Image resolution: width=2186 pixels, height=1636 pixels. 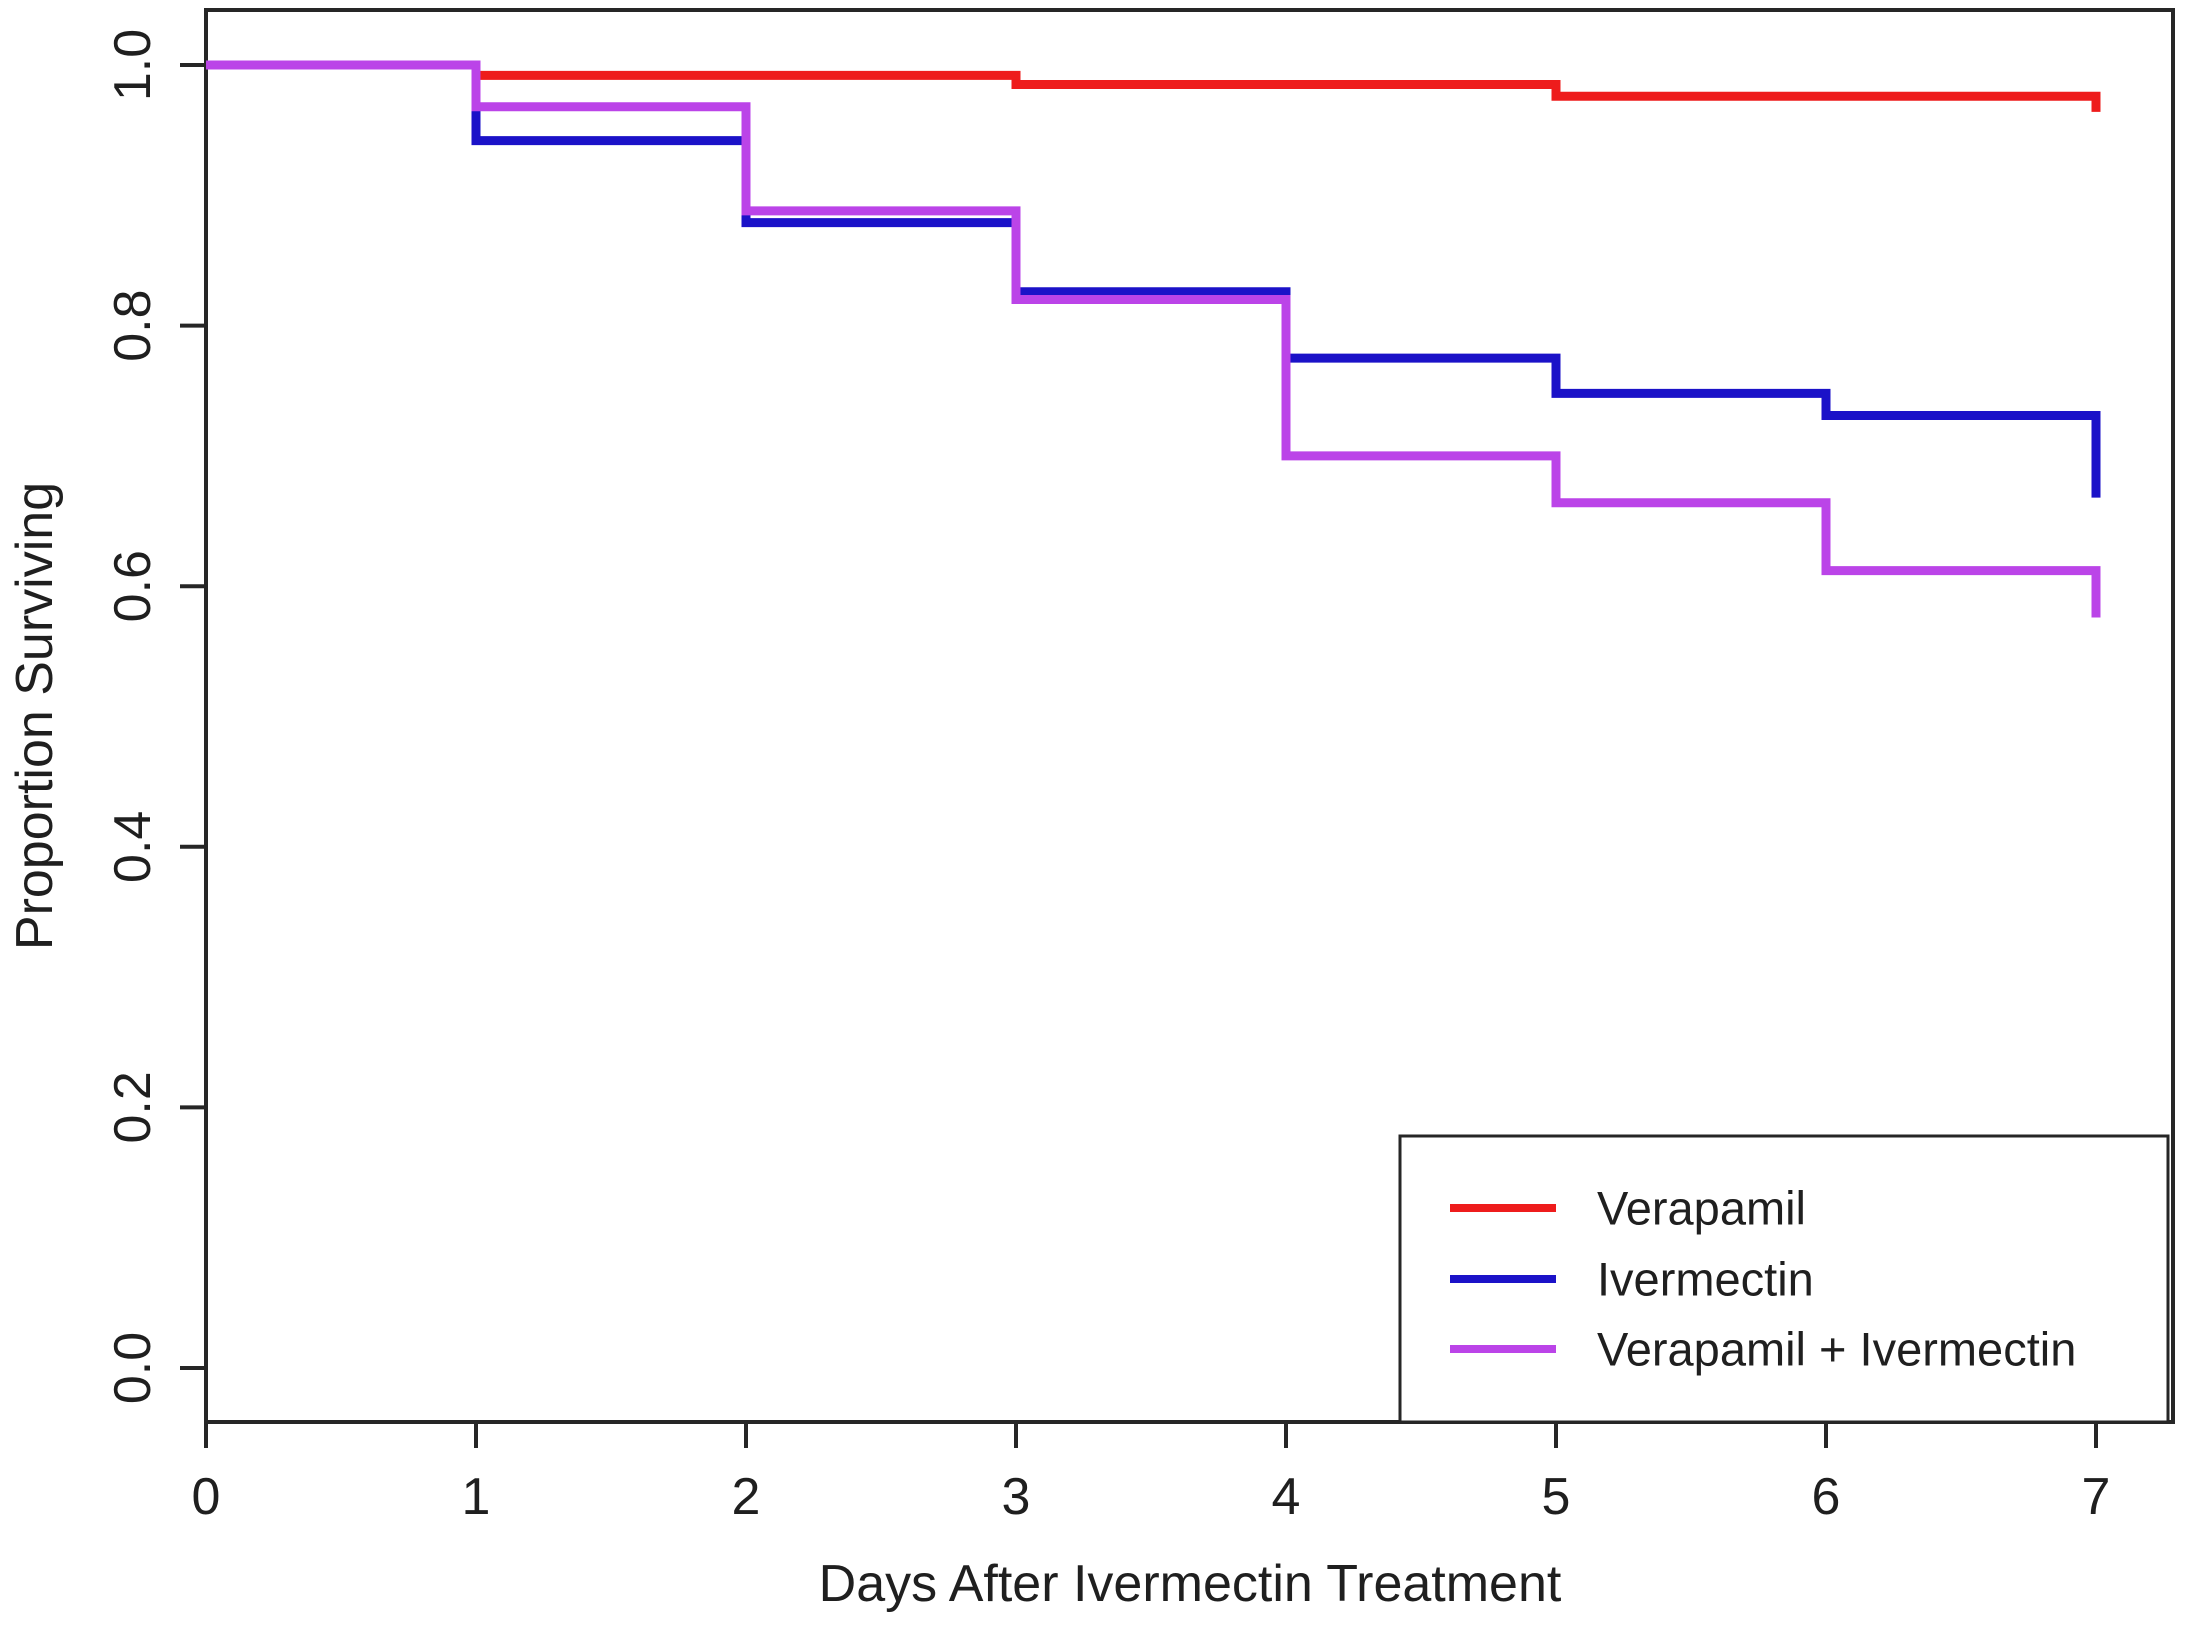 What do you see at coordinates (1836, 1349) in the screenshot?
I see `legend-label-verapamil-ivermectin: Verapamil + Ivermectin` at bounding box center [1836, 1349].